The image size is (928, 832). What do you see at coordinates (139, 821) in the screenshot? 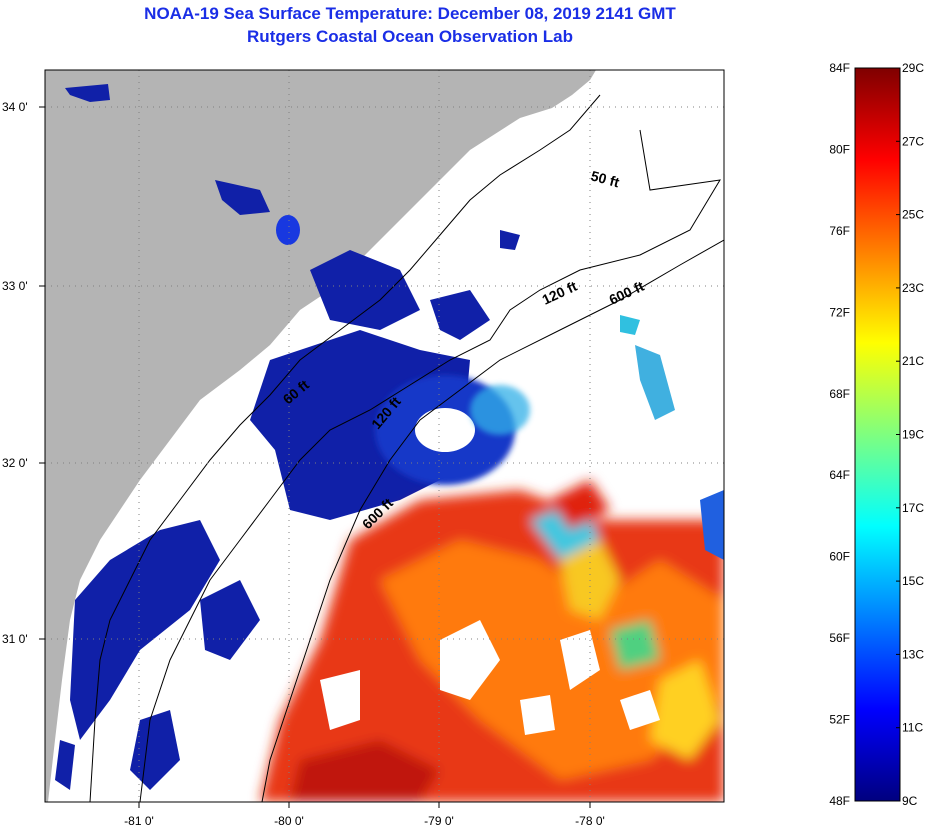
I see `lon-label-81: -81 0'` at bounding box center [139, 821].